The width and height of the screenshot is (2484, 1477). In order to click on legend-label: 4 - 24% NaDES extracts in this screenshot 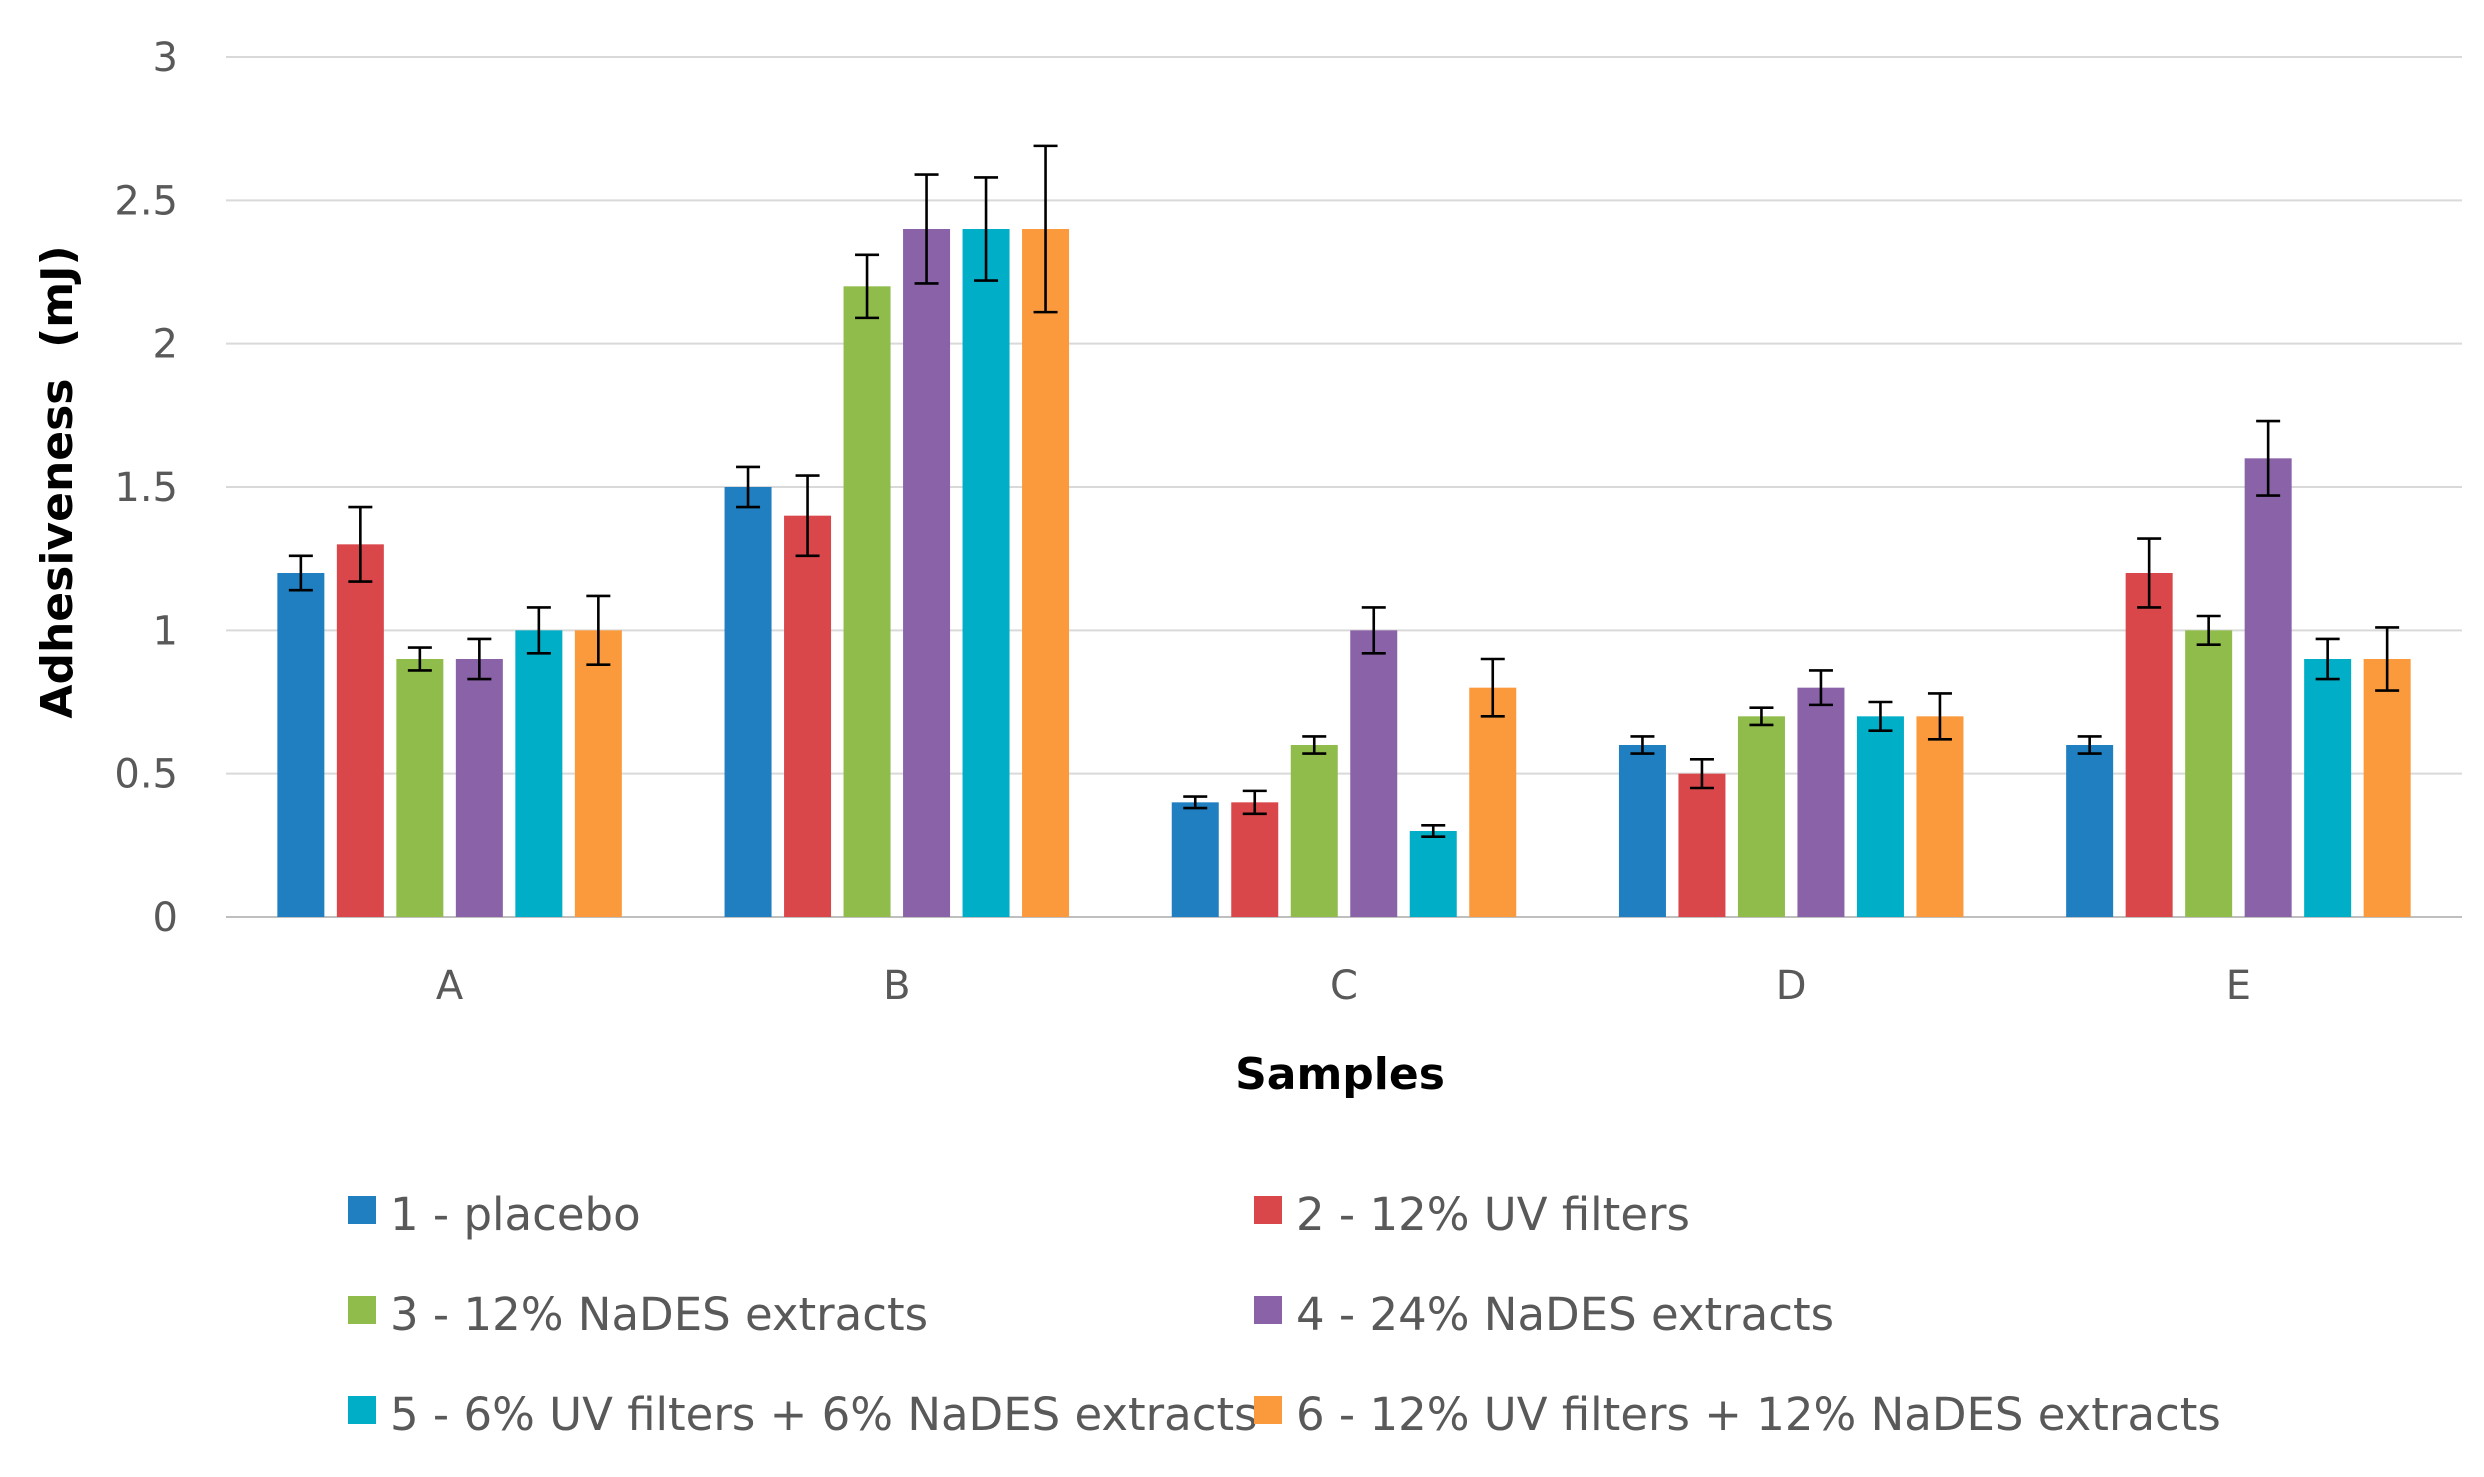, I will do `click(1565, 1314)`.